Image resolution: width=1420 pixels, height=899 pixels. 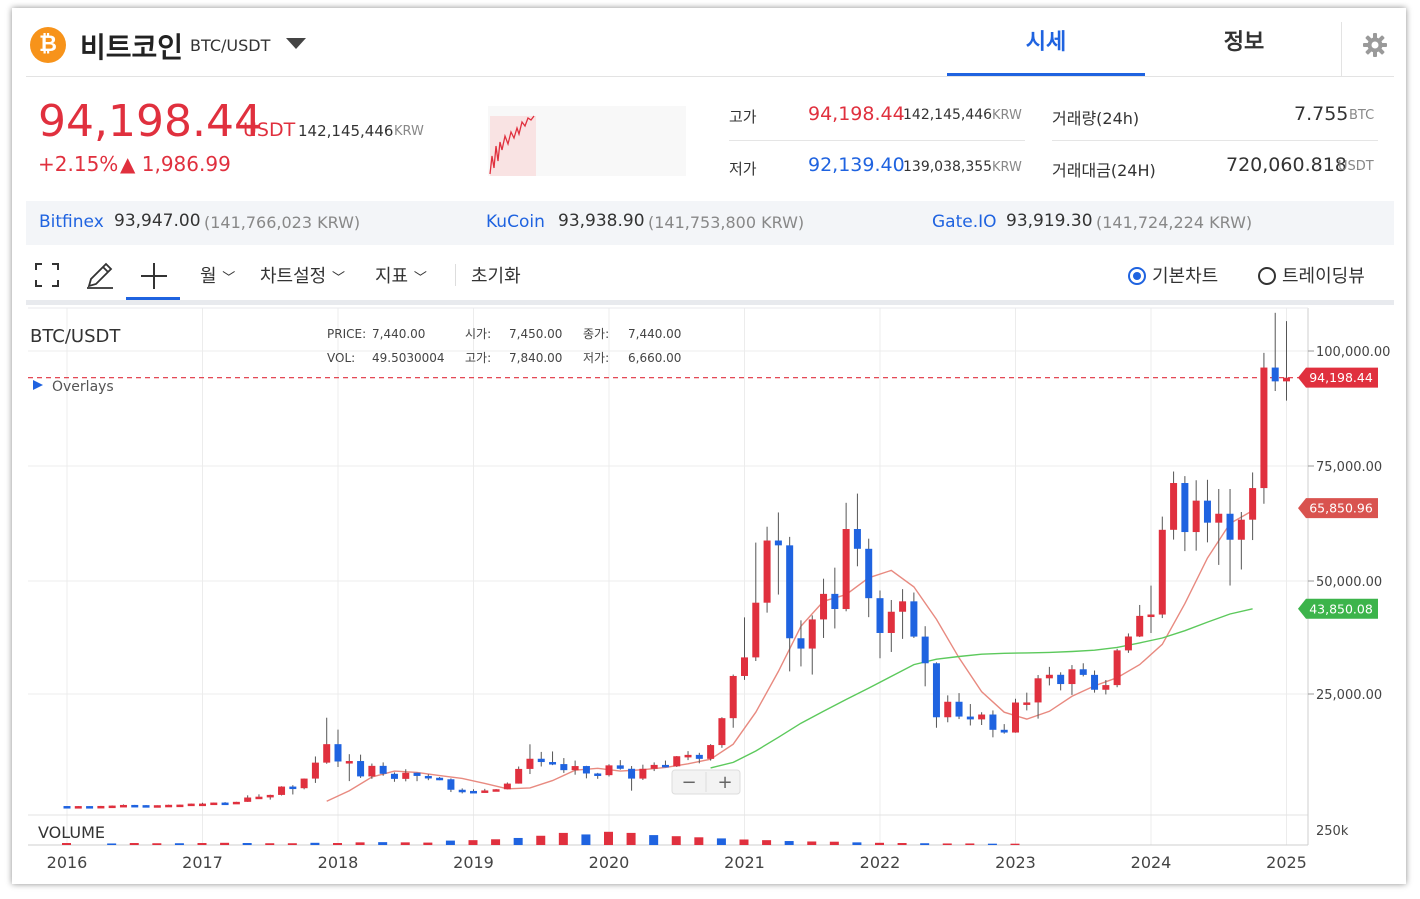 What do you see at coordinates (71, 222) in the screenshot?
I see `exchange-name-bitfinex: Bitfinex` at bounding box center [71, 222].